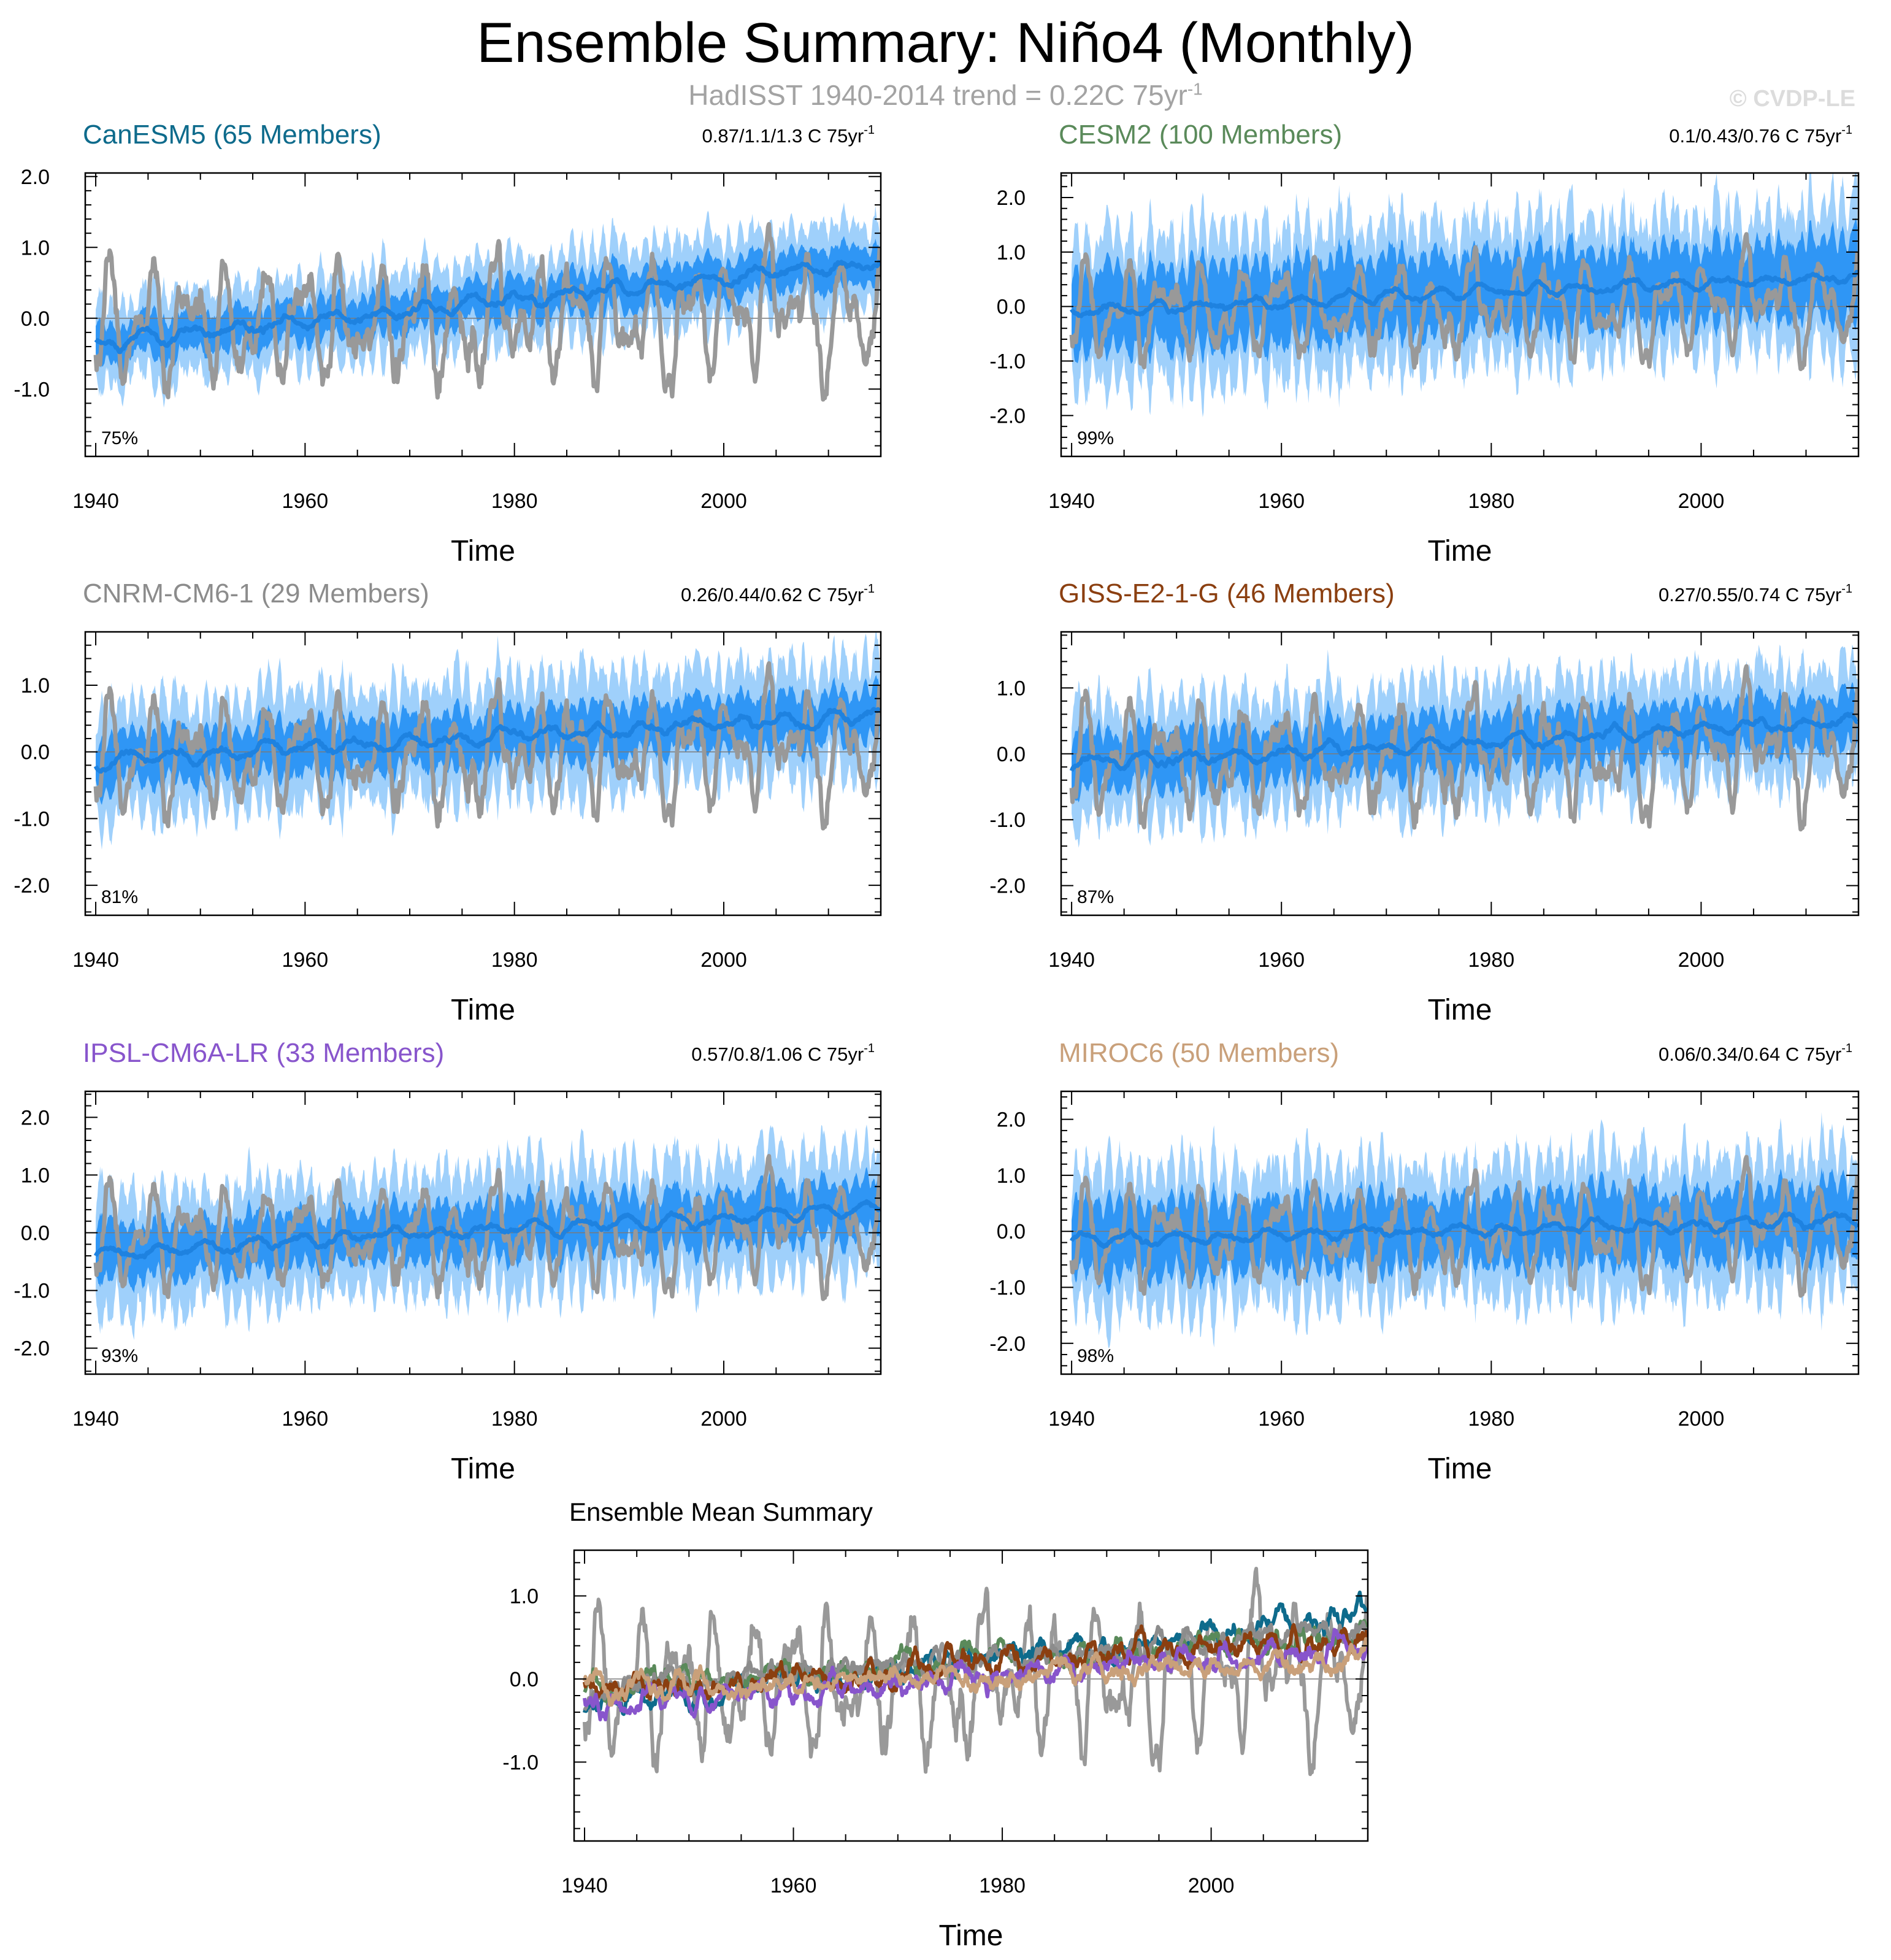  What do you see at coordinates (120, 438) in the screenshot?
I see `percent-annotation: 75%` at bounding box center [120, 438].